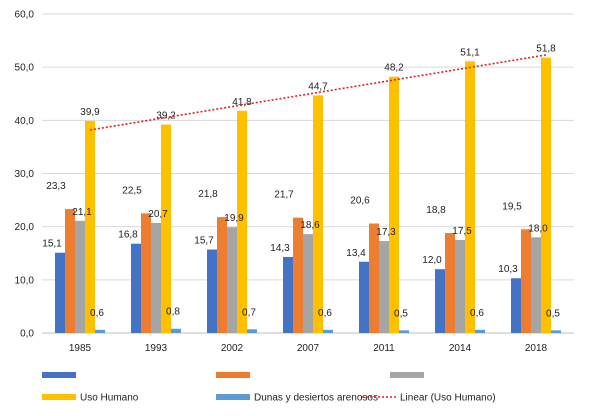 This screenshot has height=416, width=596. What do you see at coordinates (508, 269) in the screenshot?
I see `data-label: 10,3` at bounding box center [508, 269].